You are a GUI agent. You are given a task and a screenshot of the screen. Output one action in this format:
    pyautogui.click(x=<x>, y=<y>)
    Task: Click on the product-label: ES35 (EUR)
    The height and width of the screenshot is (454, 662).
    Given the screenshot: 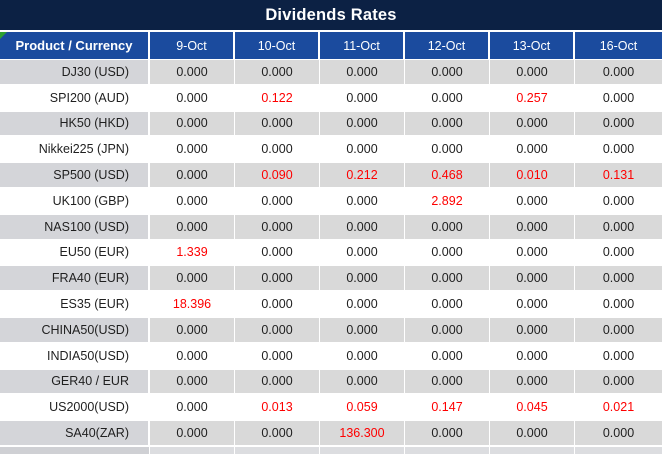 What is the action you would take?
    pyautogui.click(x=75, y=305)
    